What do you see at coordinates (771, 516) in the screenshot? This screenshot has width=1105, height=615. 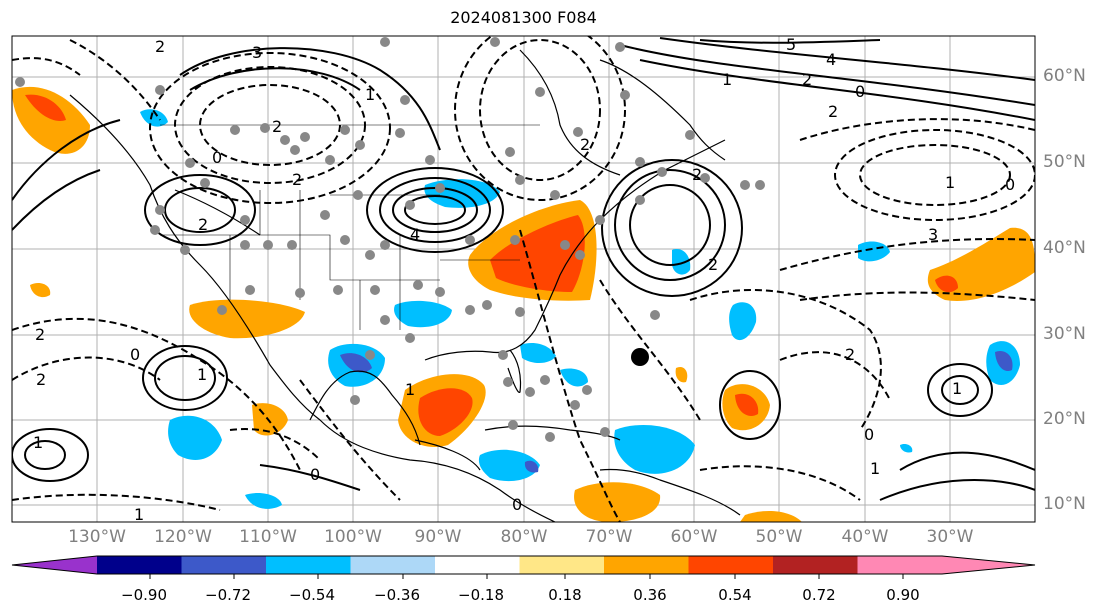 I see `shade-positive-south-atlantic` at bounding box center [771, 516].